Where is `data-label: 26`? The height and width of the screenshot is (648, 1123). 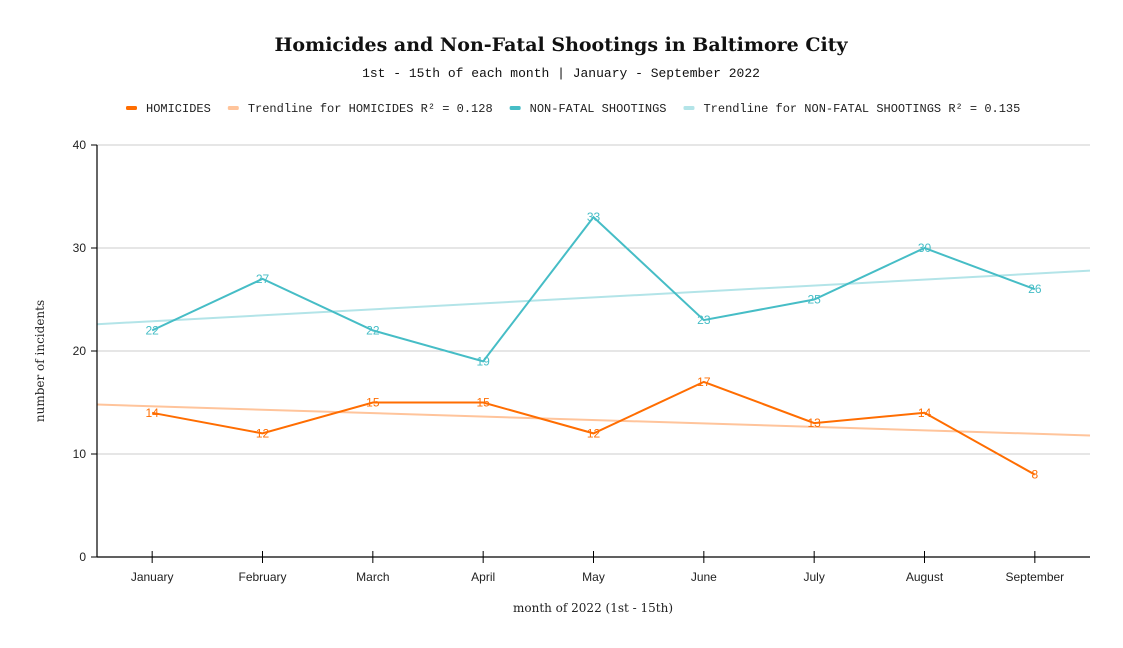 data-label: 26 is located at coordinates (1035, 289).